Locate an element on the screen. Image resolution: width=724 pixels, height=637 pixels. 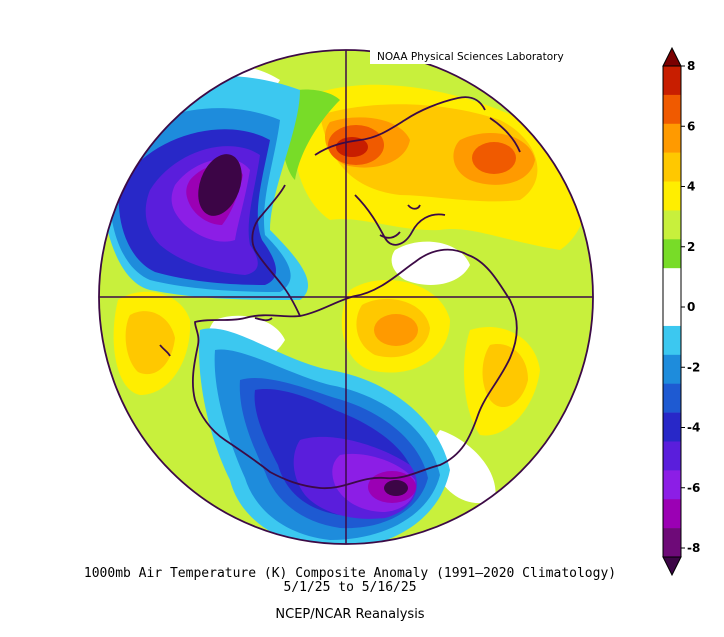
credit-backdrop is located at coordinates (480, 56).